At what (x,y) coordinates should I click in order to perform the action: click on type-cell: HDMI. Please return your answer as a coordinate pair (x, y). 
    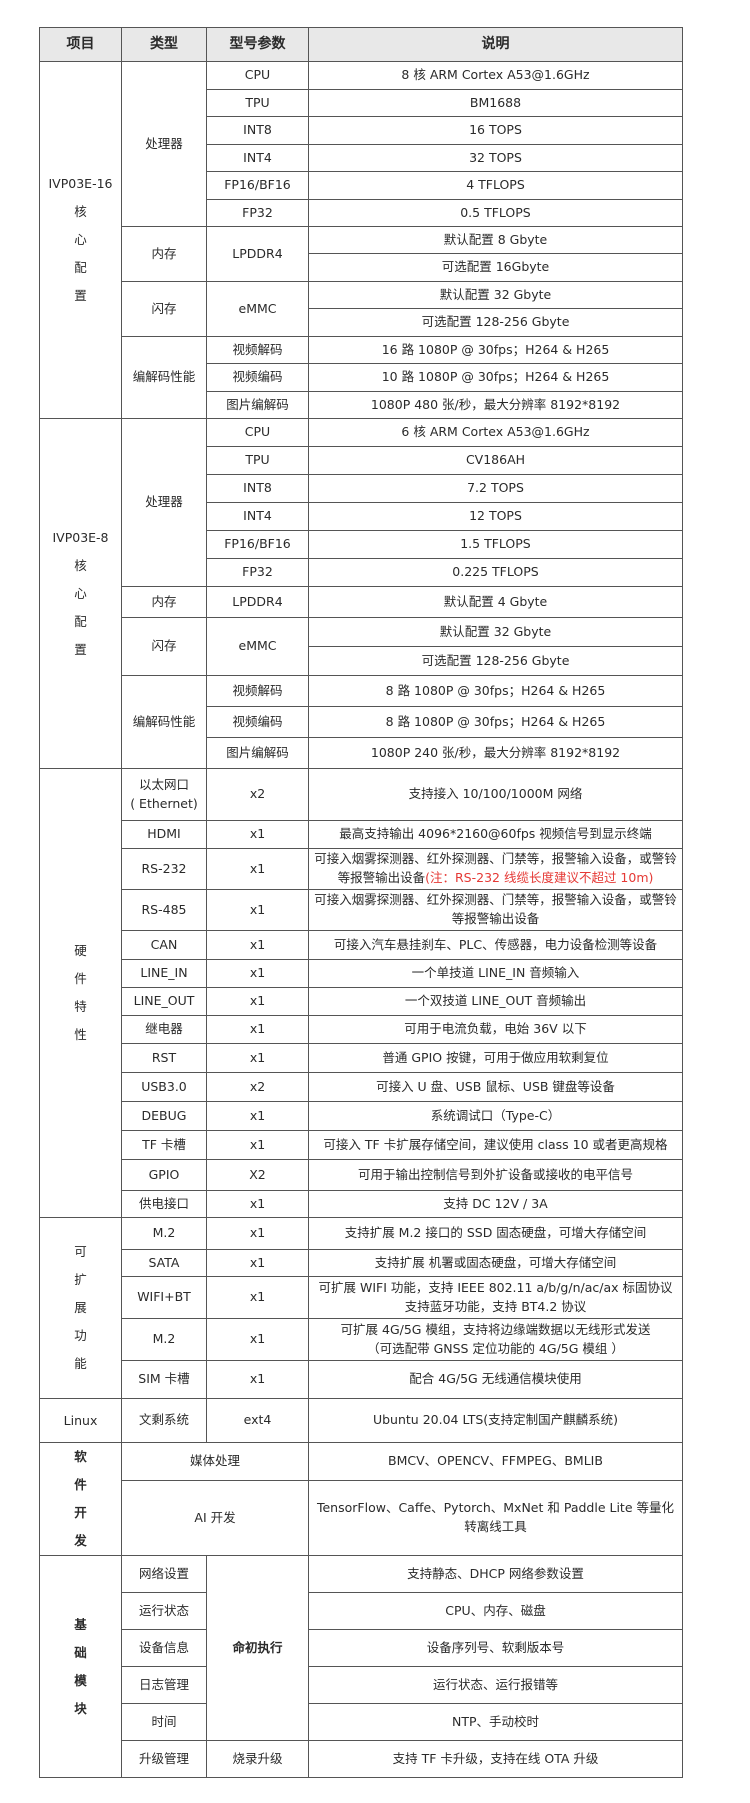
    Looking at the image, I should click on (164, 834).